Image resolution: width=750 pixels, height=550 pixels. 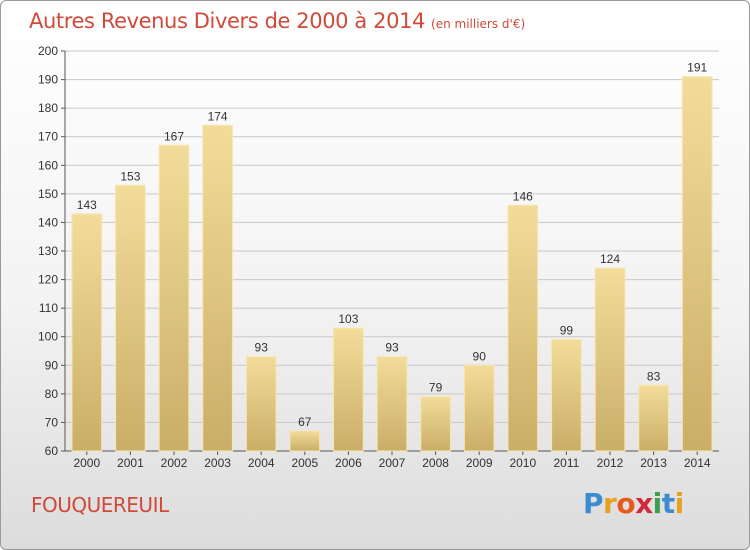 What do you see at coordinates (130, 318) in the screenshot?
I see `bar-2001` at bounding box center [130, 318].